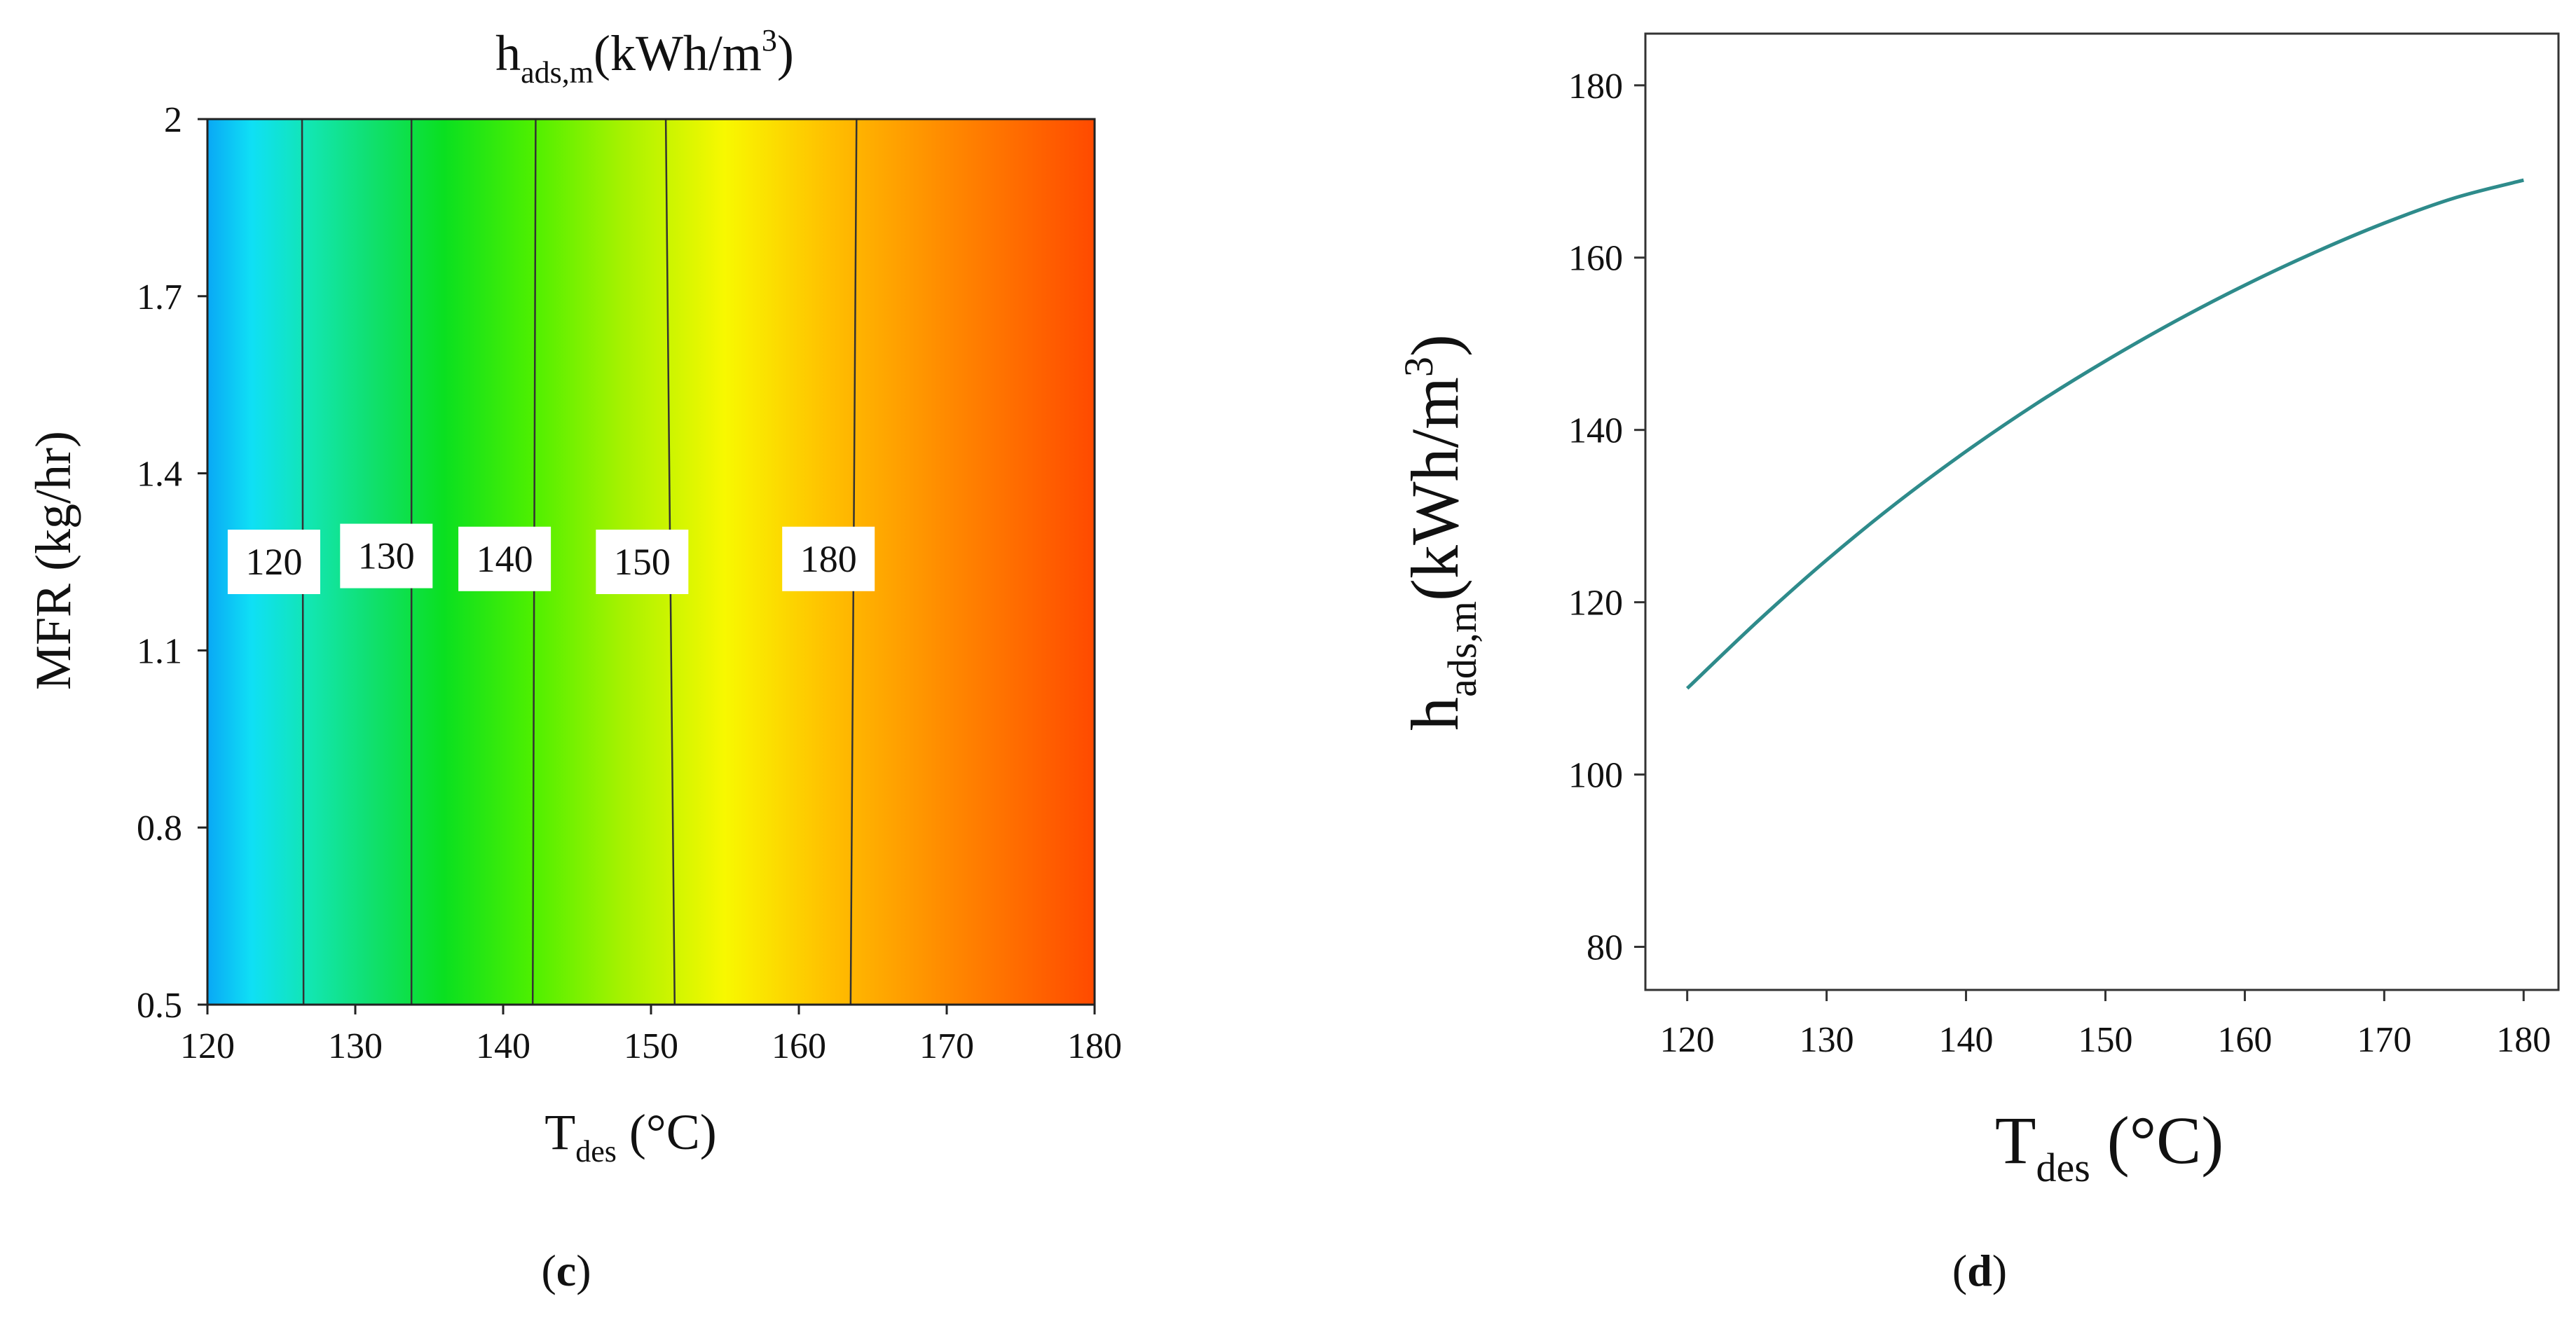 Image resolution: width=2576 pixels, height=1322 pixels. What do you see at coordinates (1605, 948) in the screenshot?
I see `y-tick-label: 80` at bounding box center [1605, 948].